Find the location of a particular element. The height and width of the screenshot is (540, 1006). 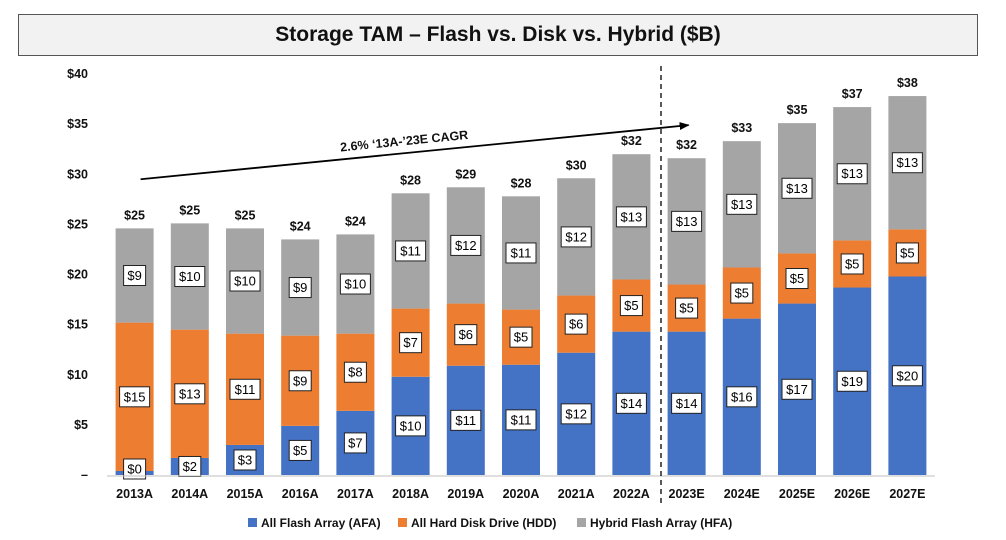

cagr-label: 2.6% ‘13A-’23E CAGR is located at coordinates (404, 141).